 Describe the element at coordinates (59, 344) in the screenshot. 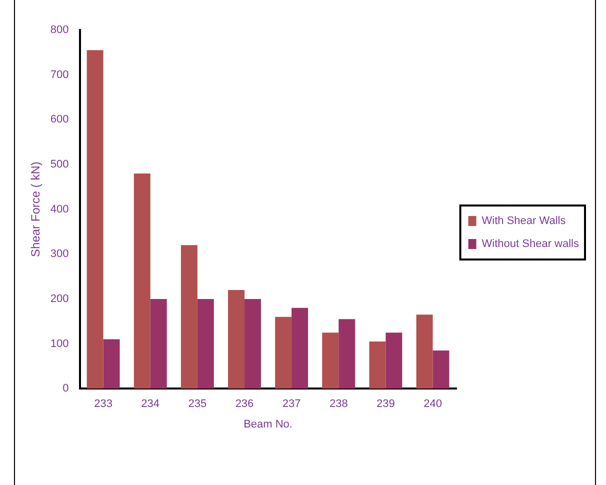

I see `y-tick-label: 100` at that location.